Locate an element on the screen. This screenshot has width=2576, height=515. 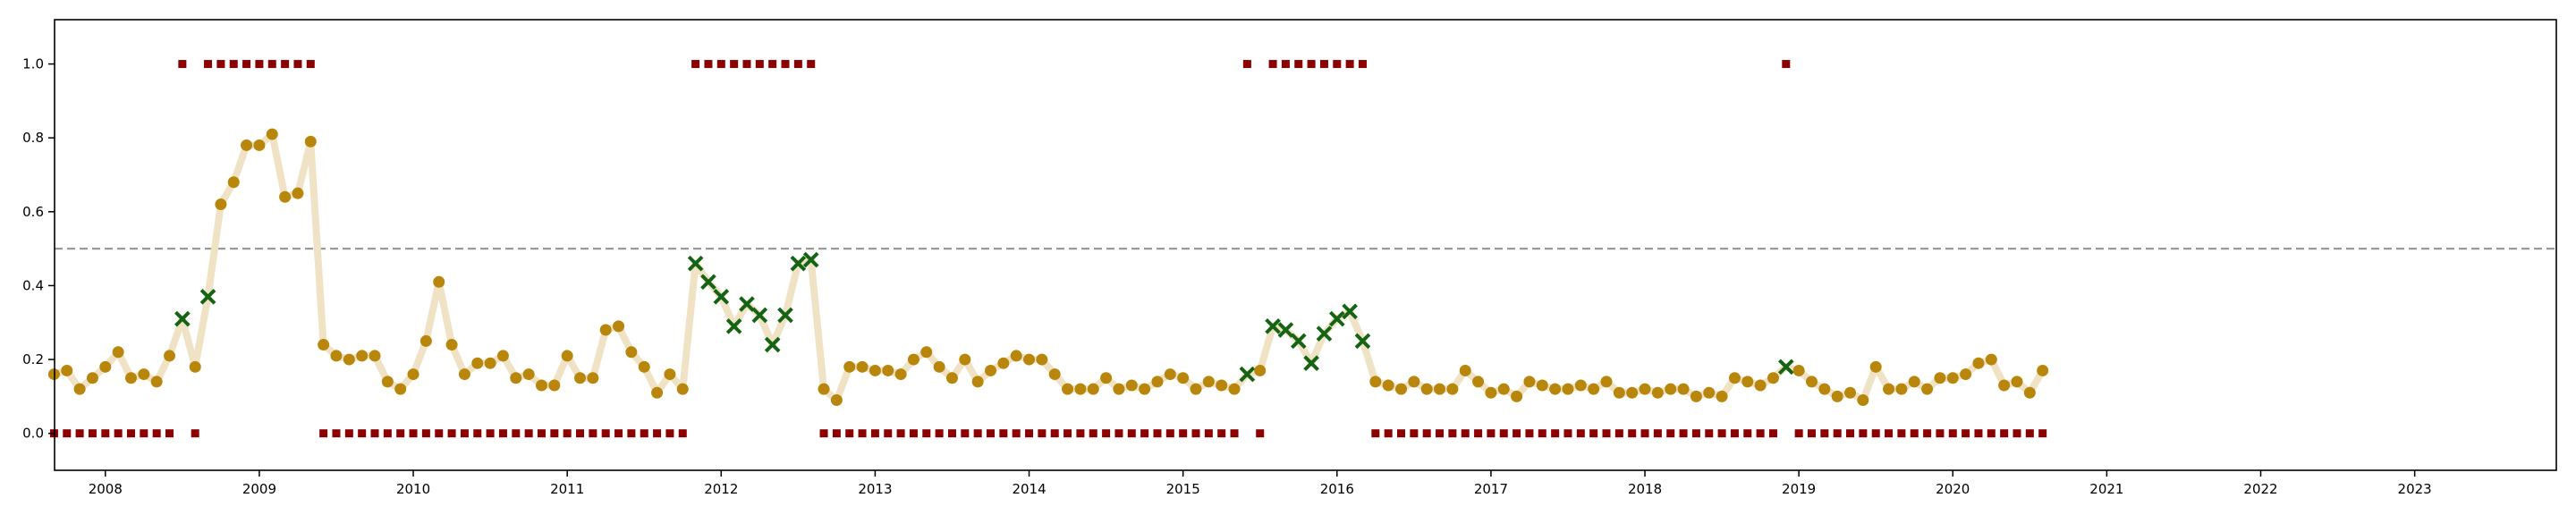
x-tick-label: 2022 is located at coordinates (2260, 489).